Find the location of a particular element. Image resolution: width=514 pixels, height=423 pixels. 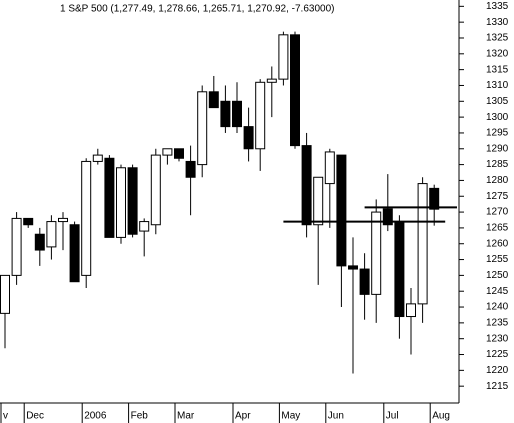

y-tick-label: 1270 is located at coordinates (497, 212).